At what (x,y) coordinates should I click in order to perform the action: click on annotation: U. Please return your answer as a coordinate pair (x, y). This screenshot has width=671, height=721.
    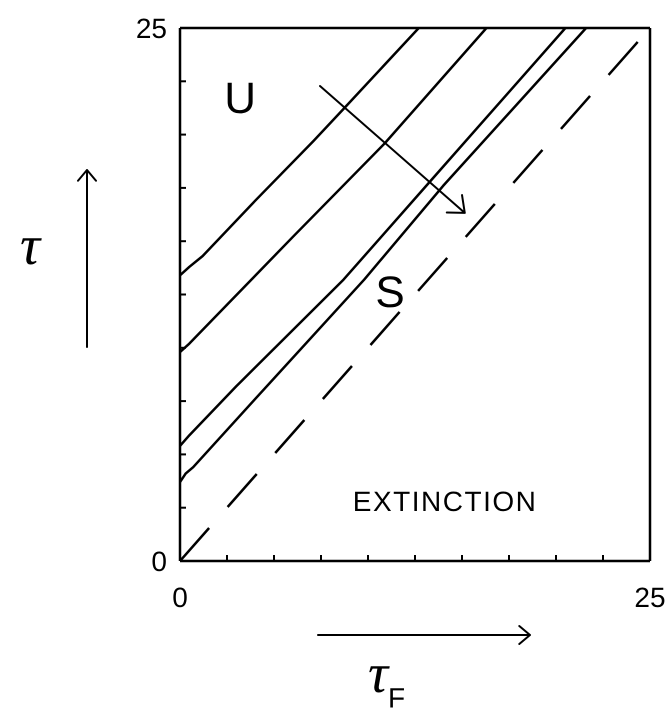
    Looking at the image, I should click on (240, 98).